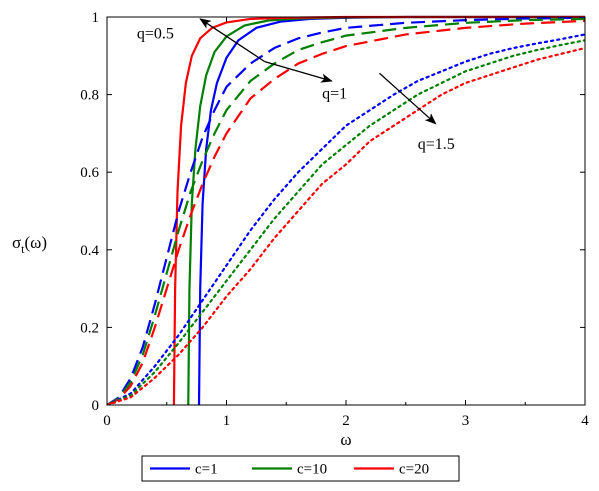  I want to click on x-tick-label: 1, so click(227, 421).